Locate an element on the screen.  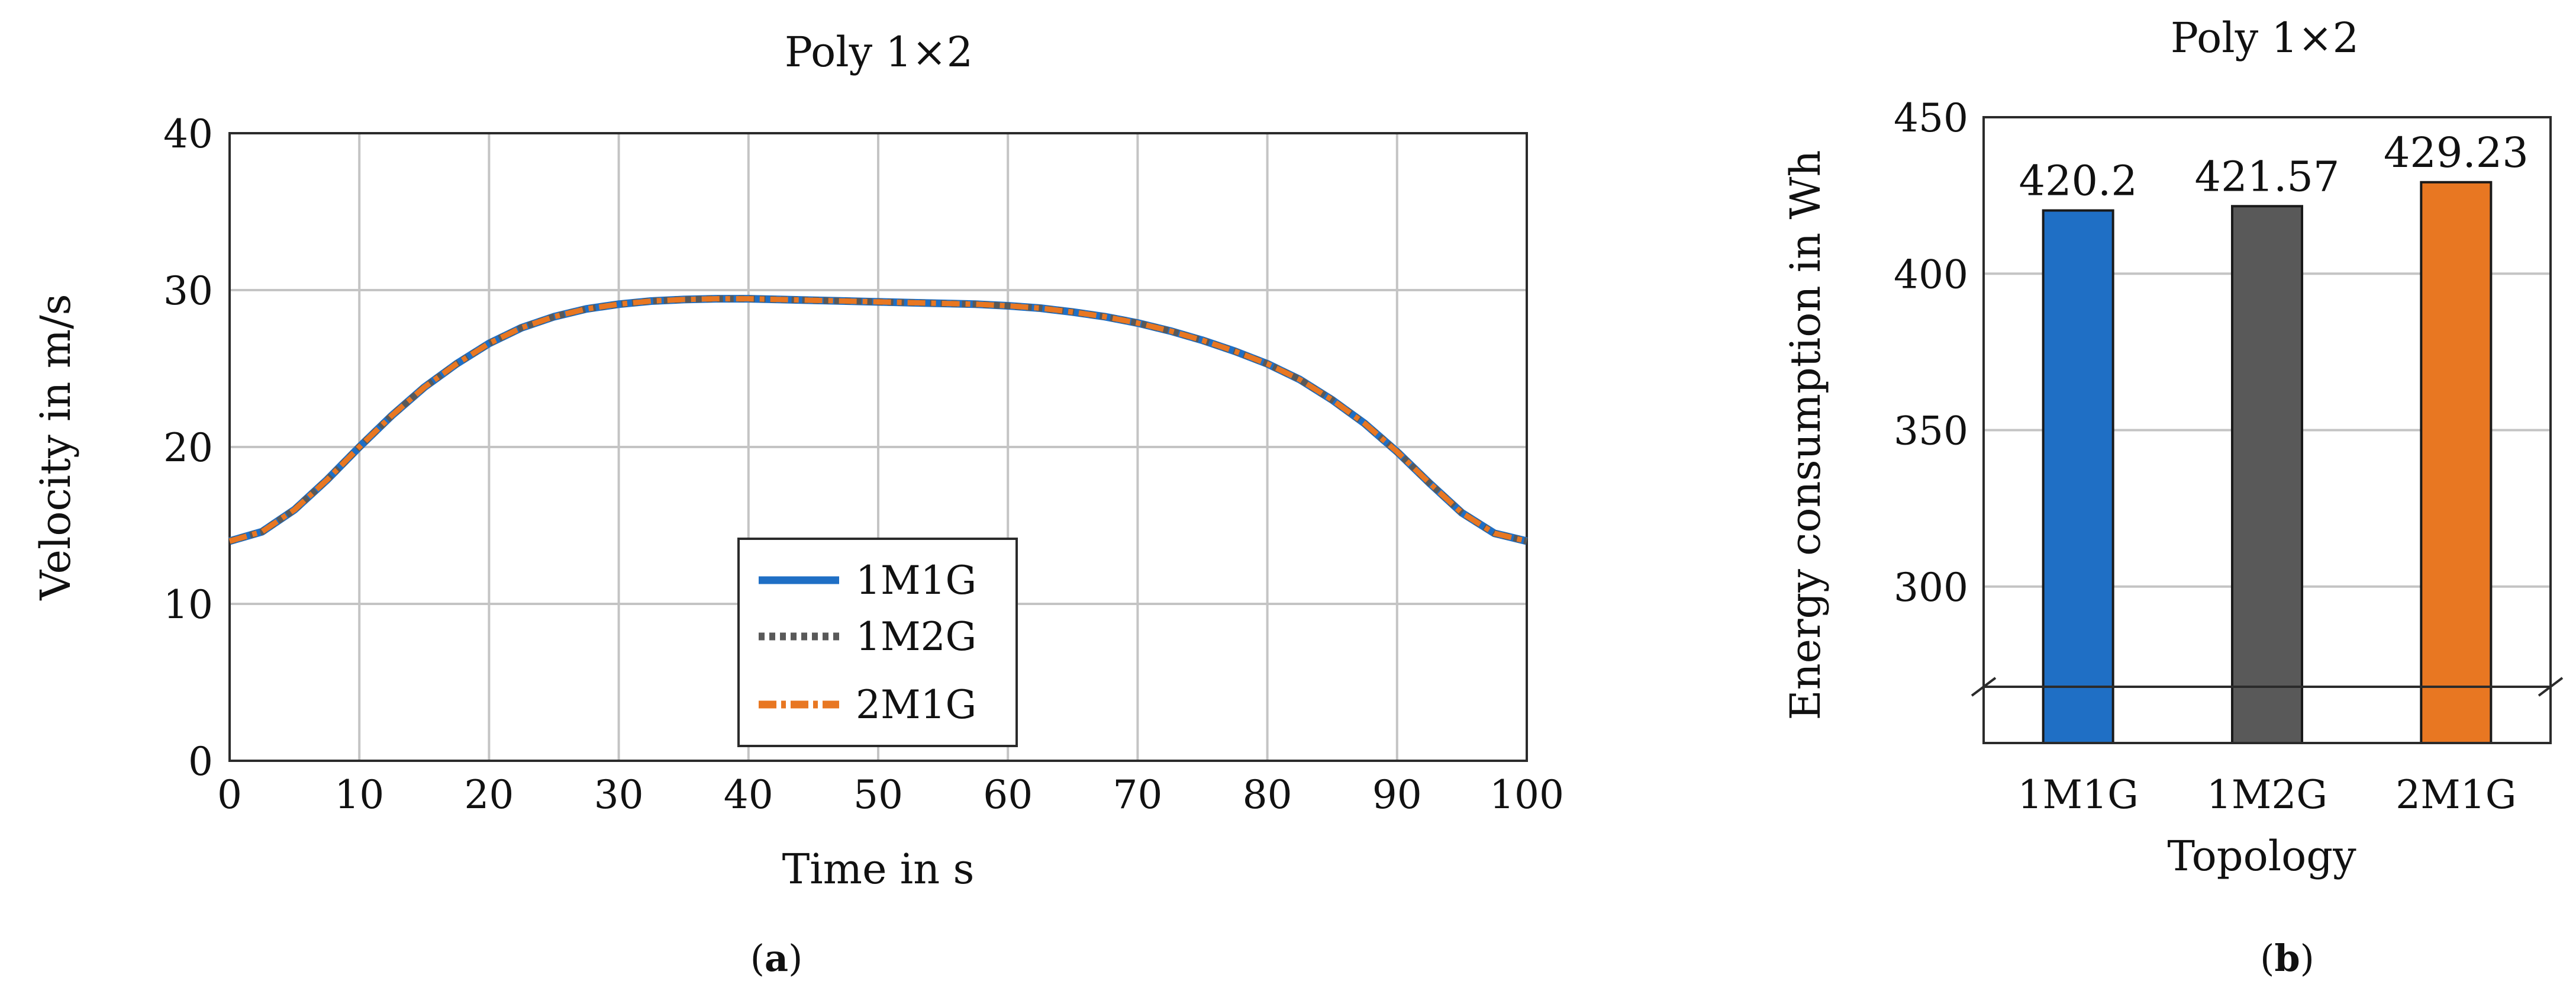
bar-1M1G is located at coordinates (2078, 477).